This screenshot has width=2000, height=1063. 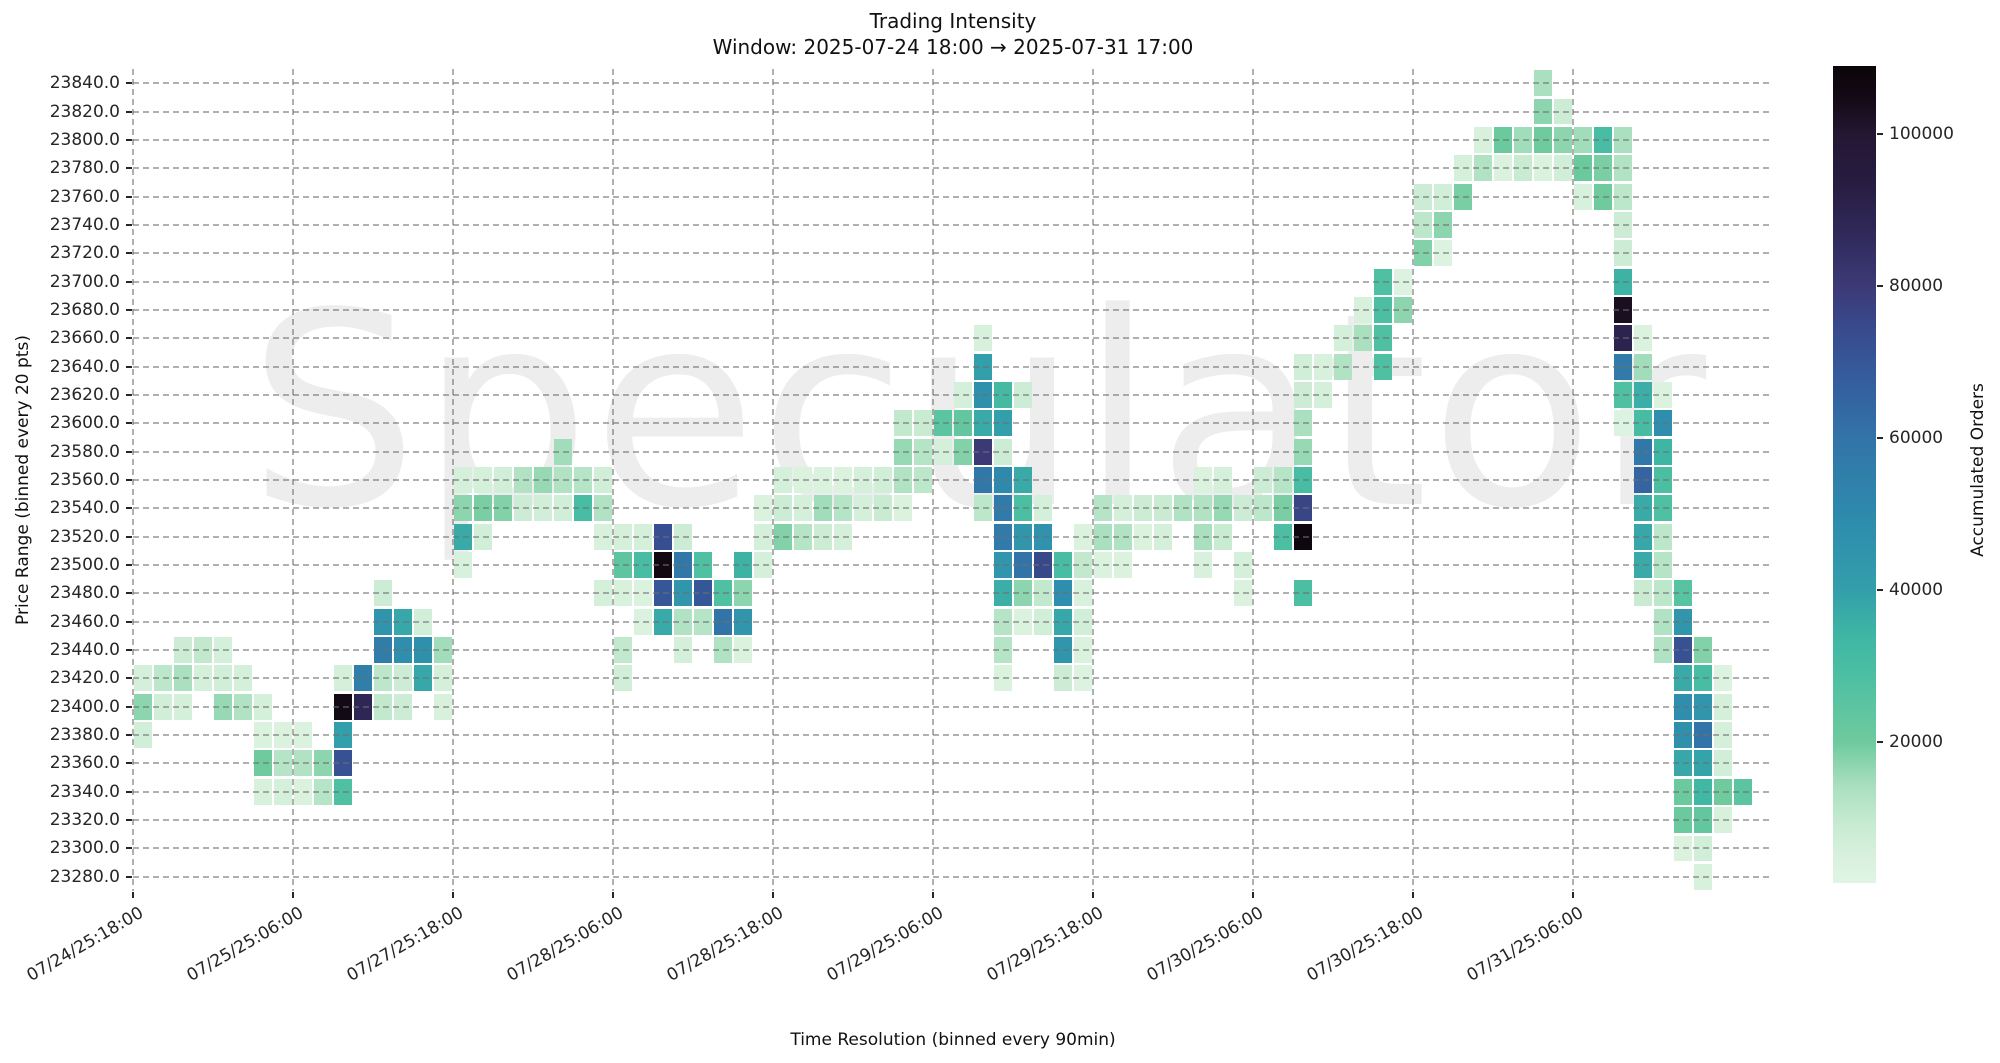 I want to click on y-tick-label: 23380.0, so click(x=84, y=735).